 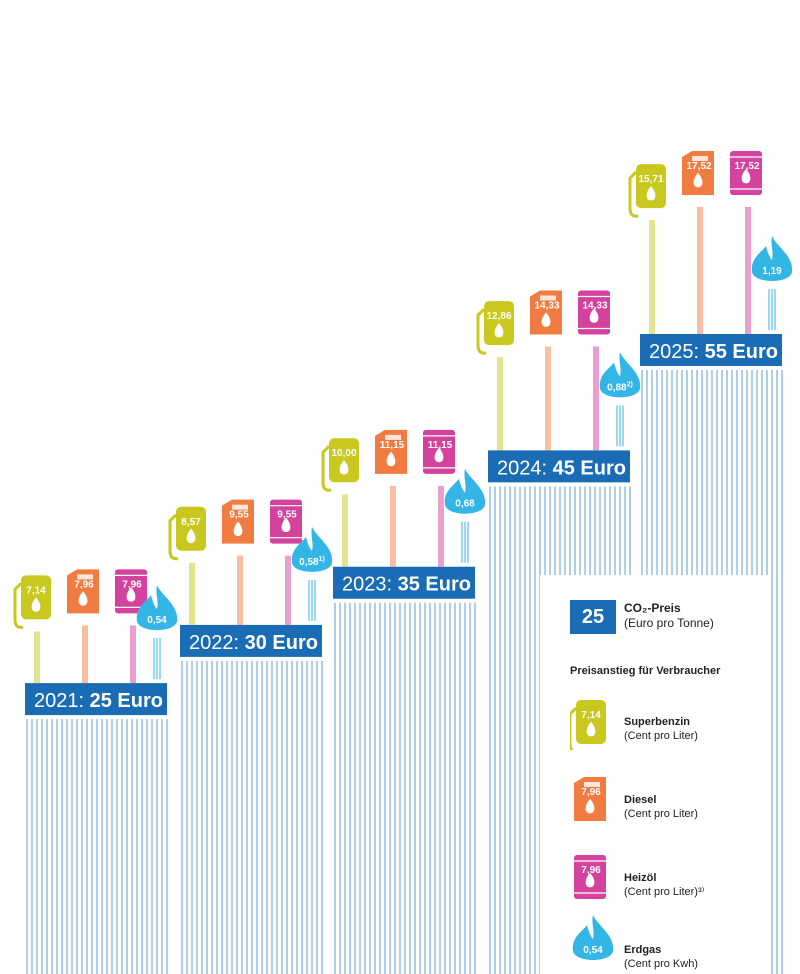 I want to click on footnote: 2), so click(x=630, y=384).